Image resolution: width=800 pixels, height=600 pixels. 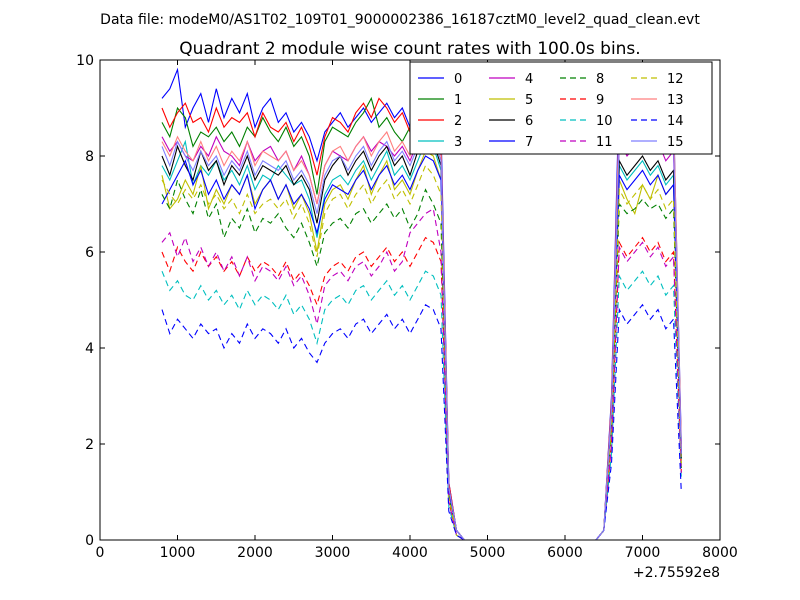 What do you see at coordinates (255, 553) in the screenshot?
I see `x-tick-label: 2000` at bounding box center [255, 553].